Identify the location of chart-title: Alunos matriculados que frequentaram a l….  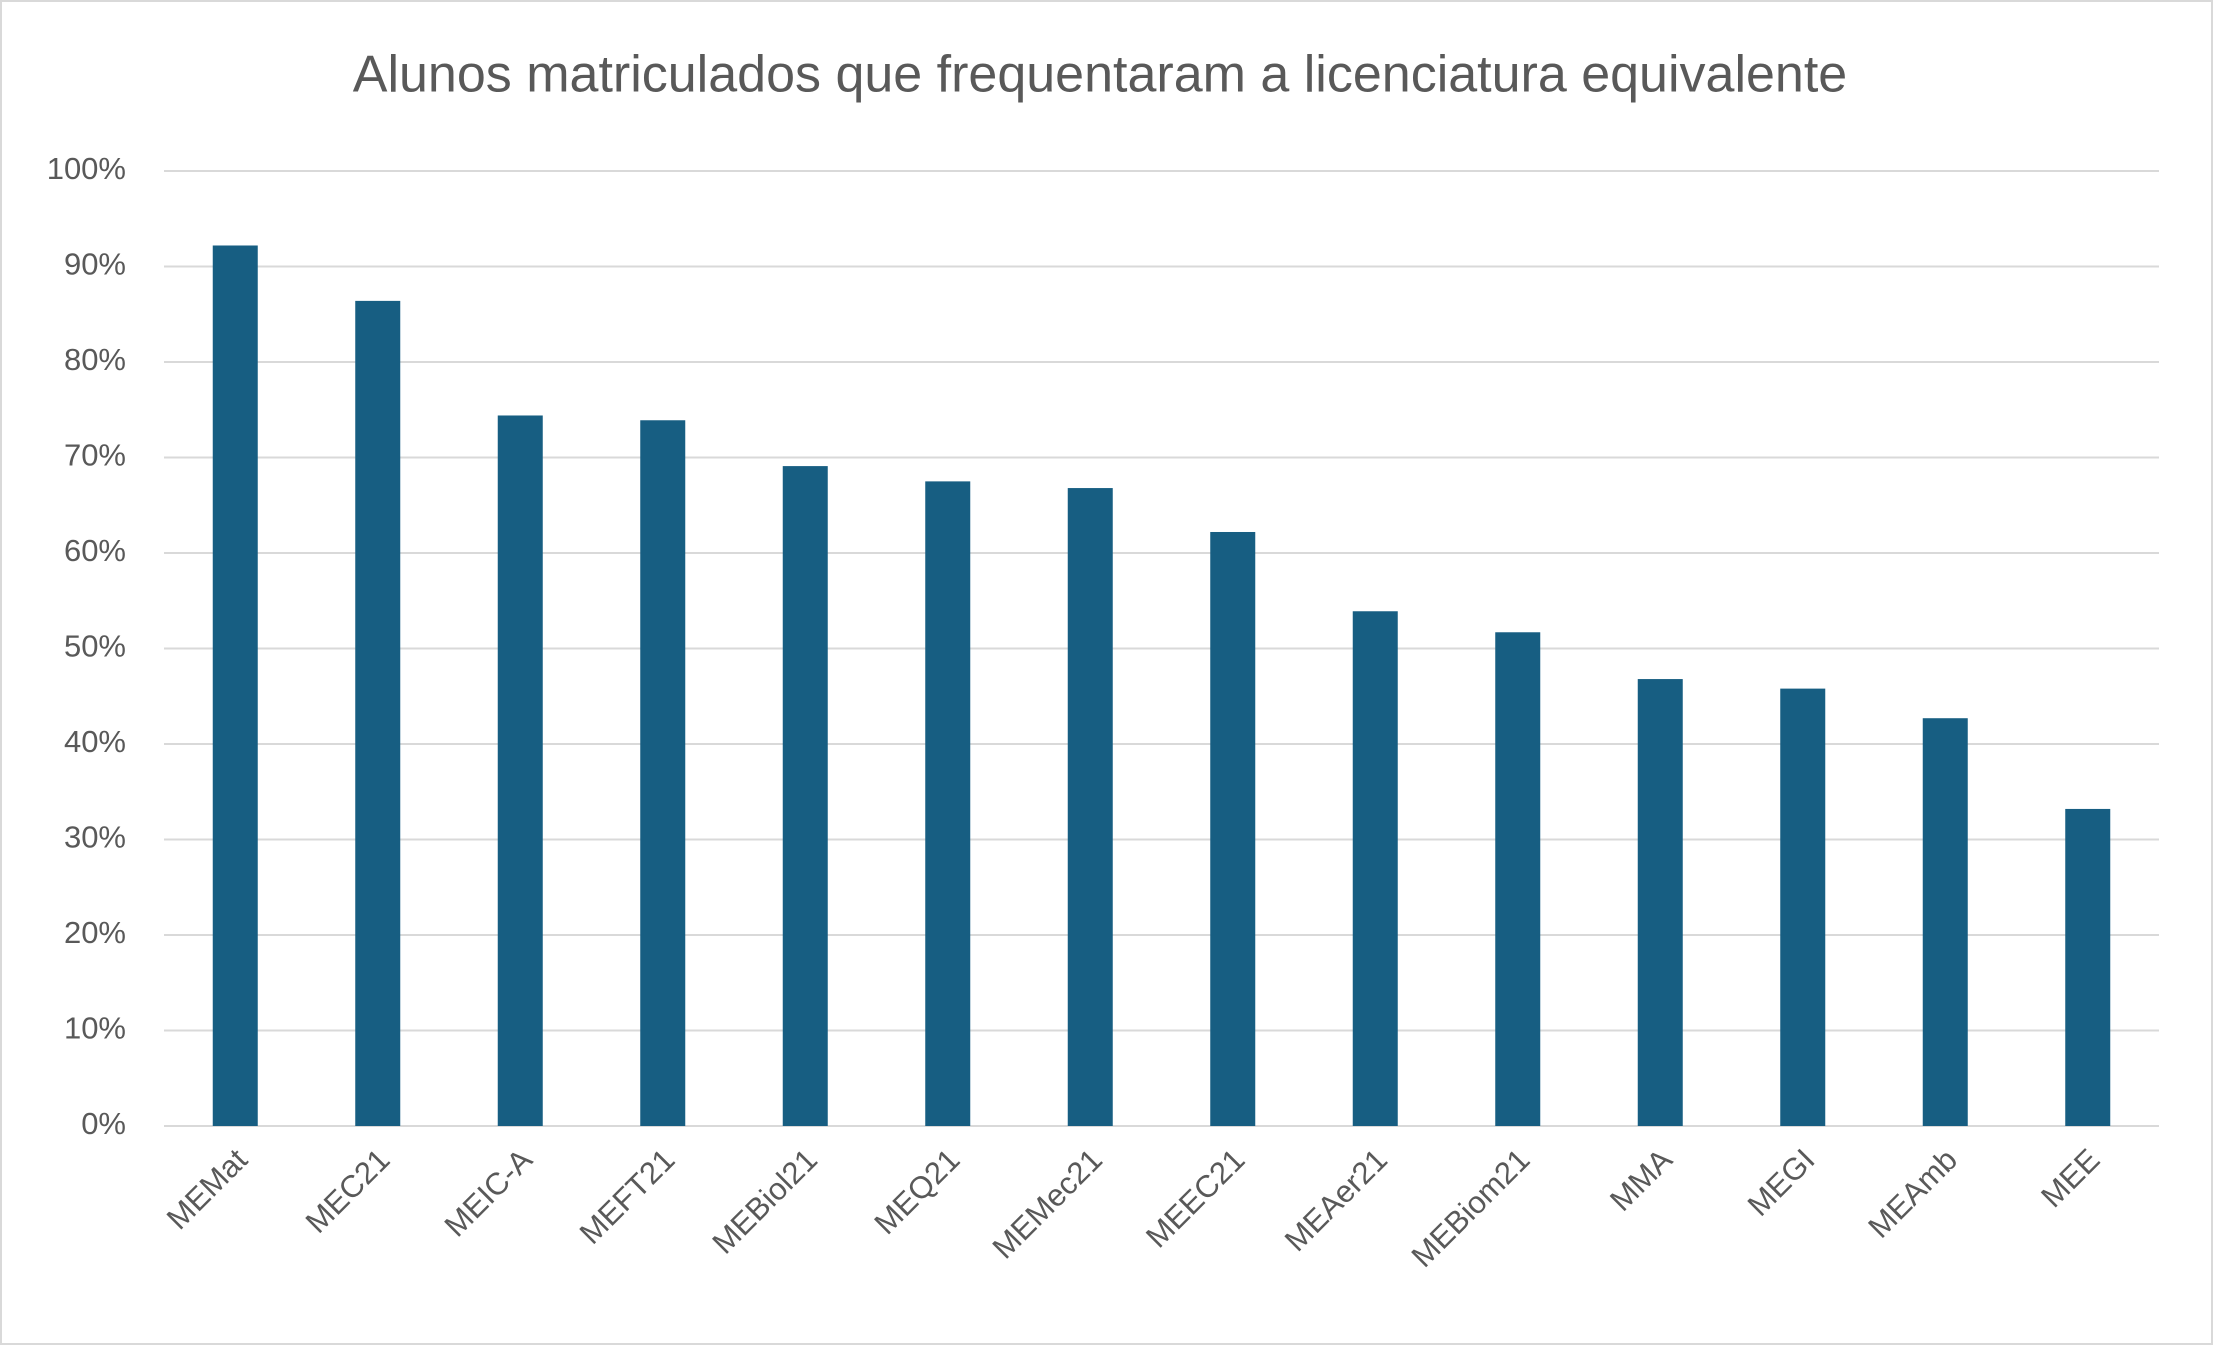
(1100, 75).